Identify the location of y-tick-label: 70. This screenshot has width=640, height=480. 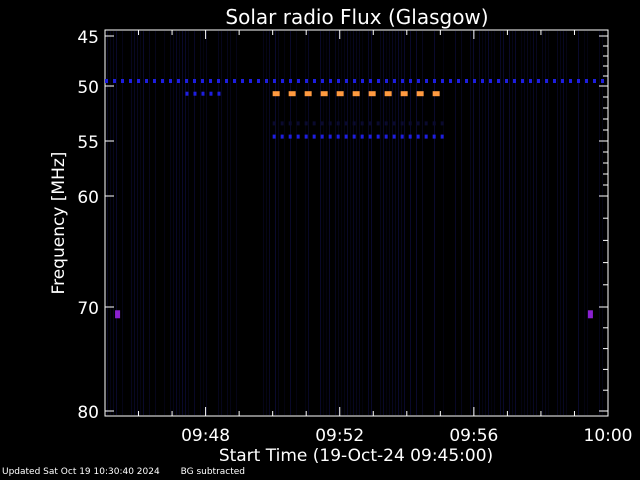
(88, 309).